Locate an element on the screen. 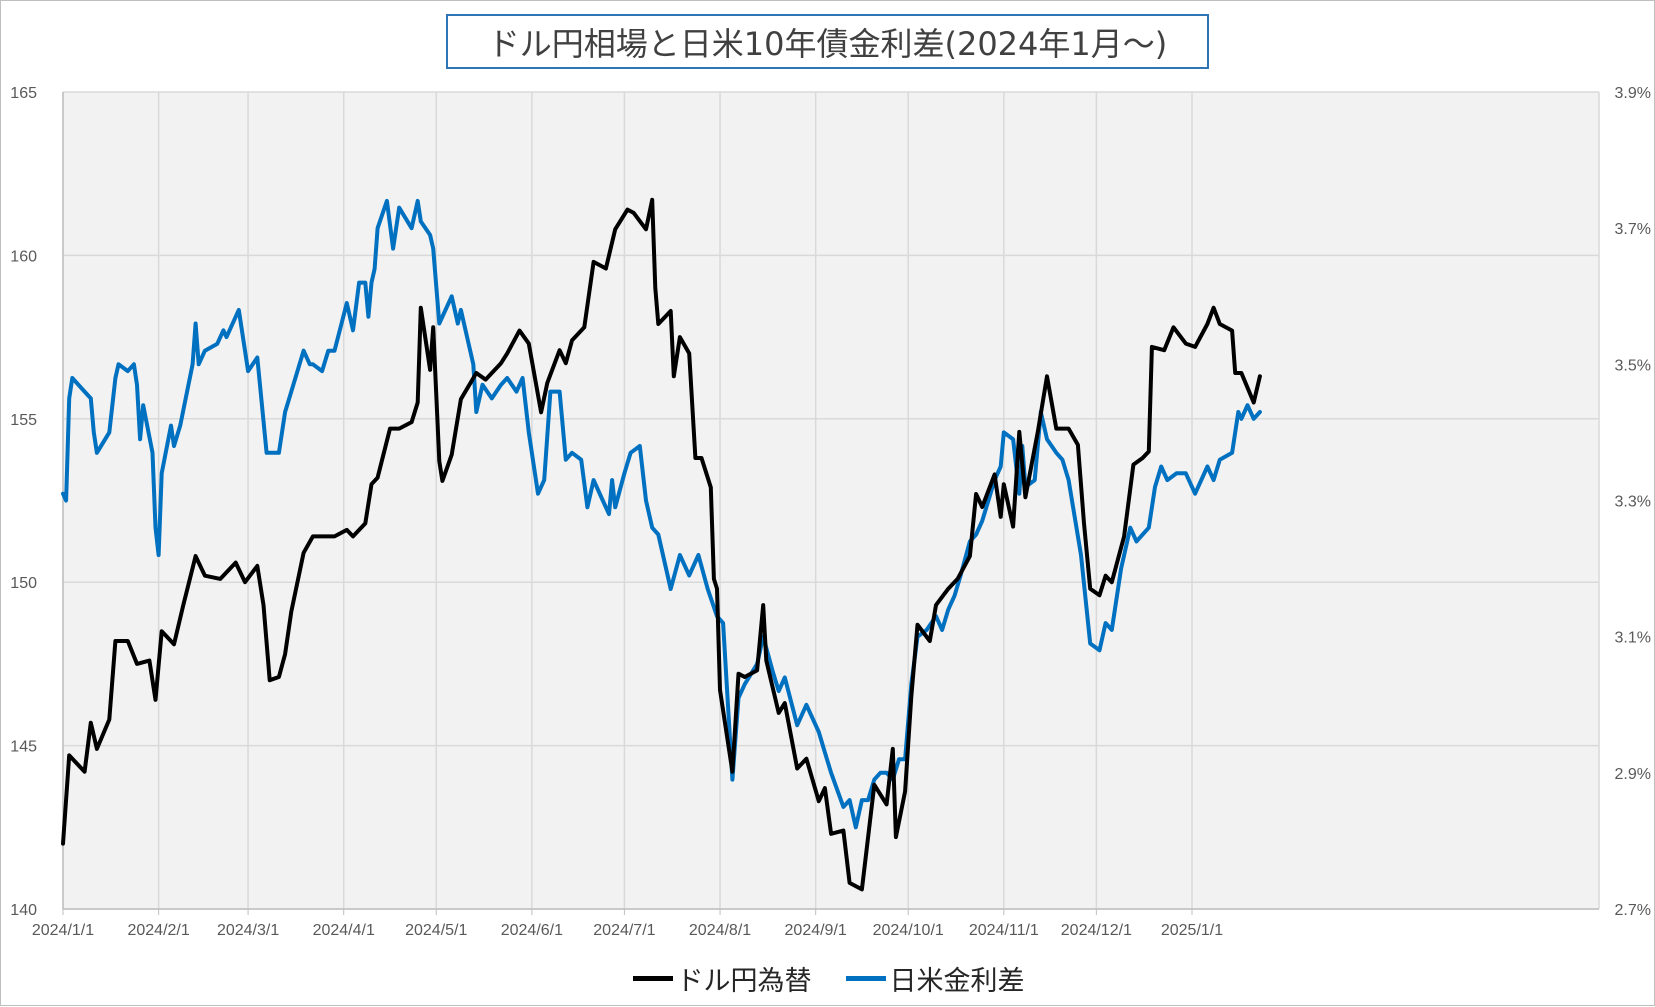 This screenshot has width=1655, height=1007. x-tick-label: 2024/5/1 is located at coordinates (436, 930).